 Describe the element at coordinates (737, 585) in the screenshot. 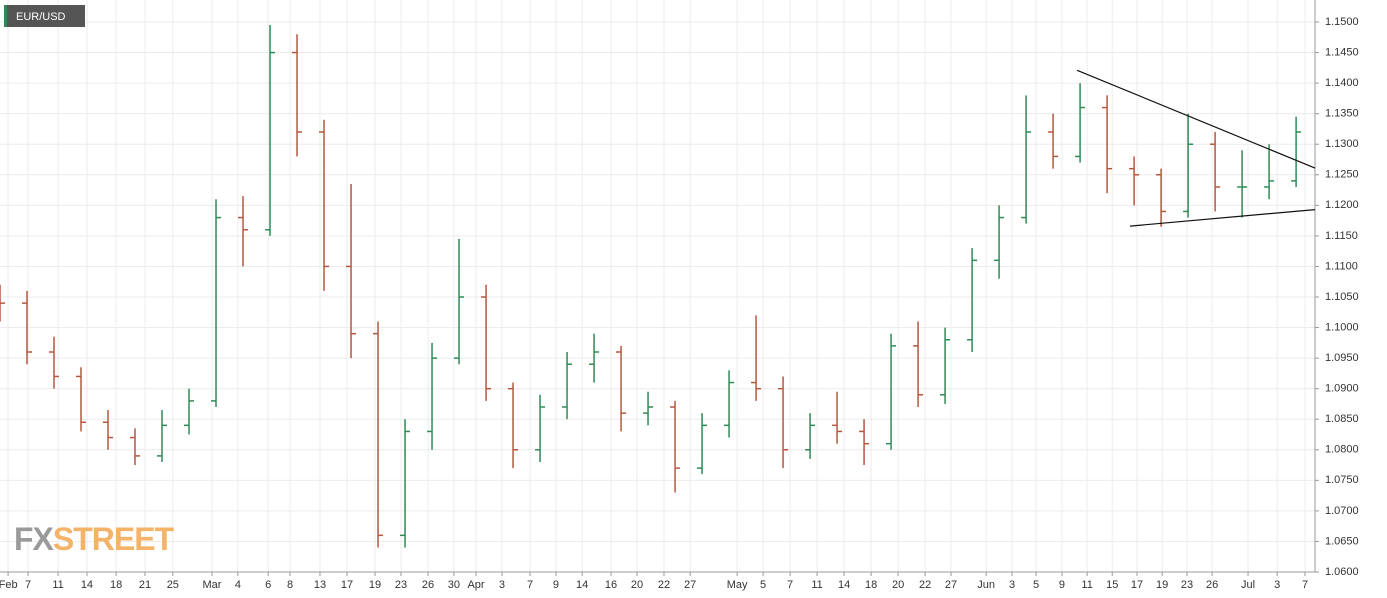

I see `x-tick-label: May` at that location.